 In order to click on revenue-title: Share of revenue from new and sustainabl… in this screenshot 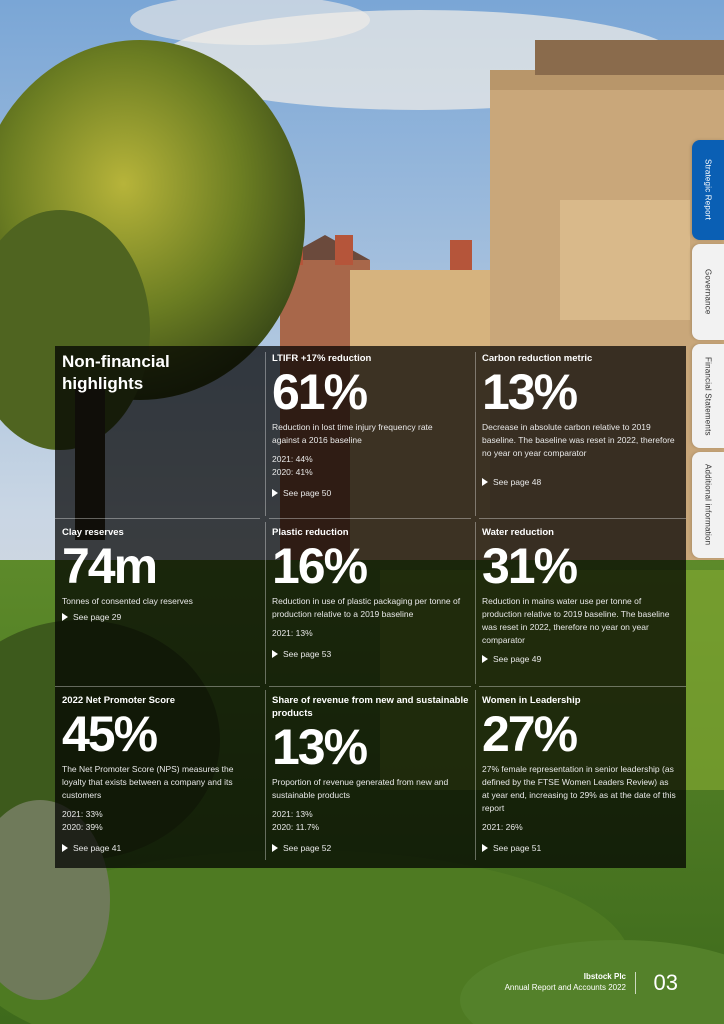, I will do `click(370, 707)`.